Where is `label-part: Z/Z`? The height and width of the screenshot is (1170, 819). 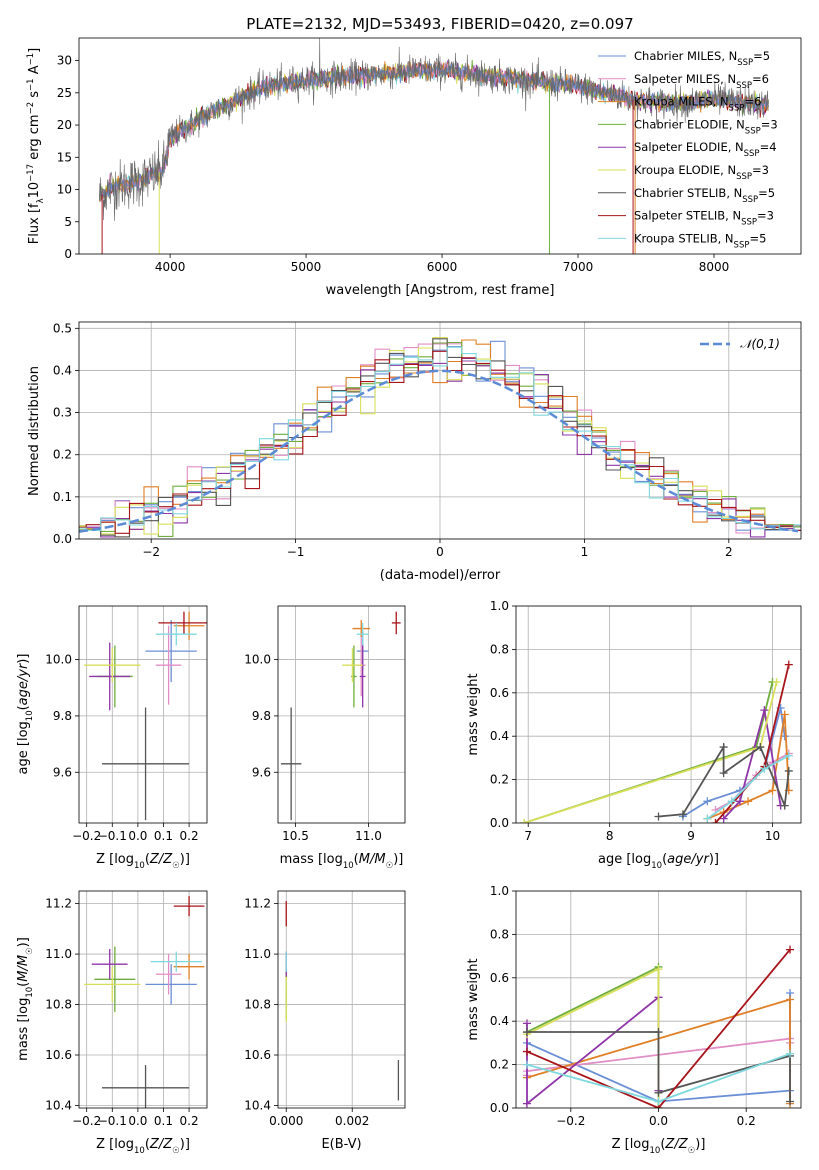 label-part: Z/Z is located at coordinates (676, 1144).